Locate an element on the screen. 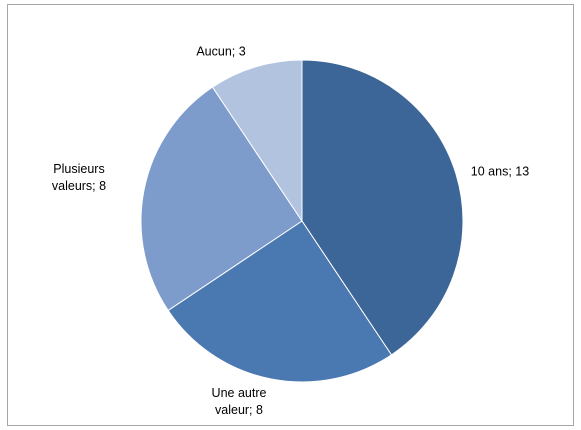 This screenshot has height=430, width=581. slice-label-2-line-1: Une autre is located at coordinates (239, 393).